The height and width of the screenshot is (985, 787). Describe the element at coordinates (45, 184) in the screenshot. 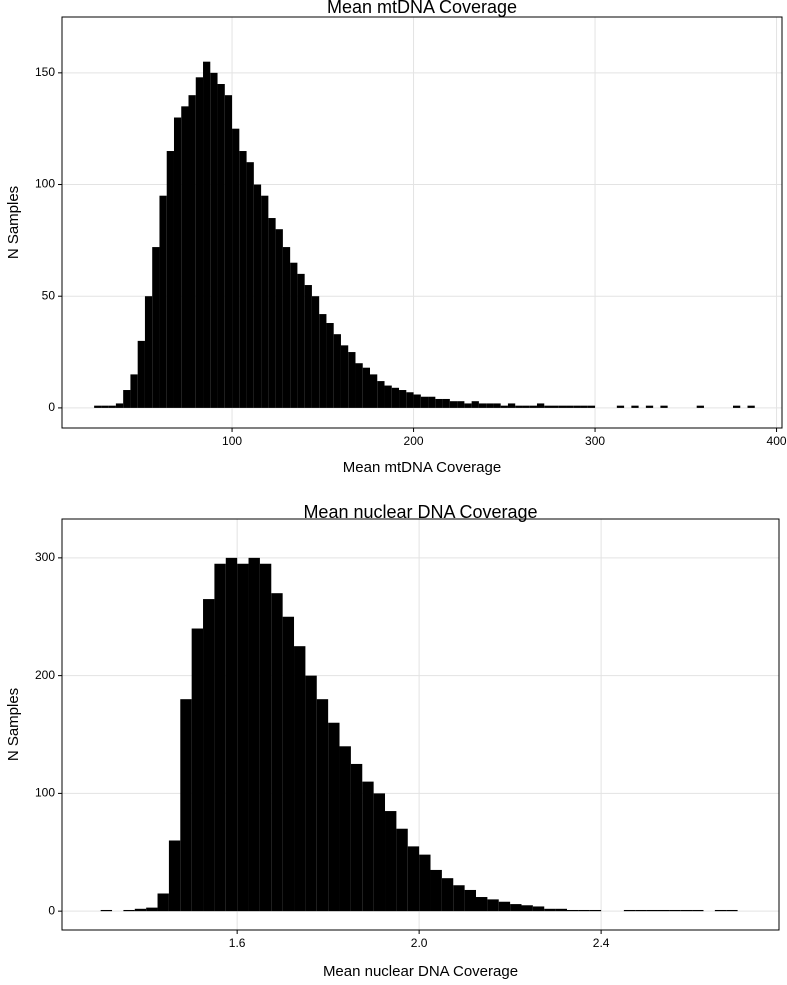

I see `y-tick-label: 100` at that location.